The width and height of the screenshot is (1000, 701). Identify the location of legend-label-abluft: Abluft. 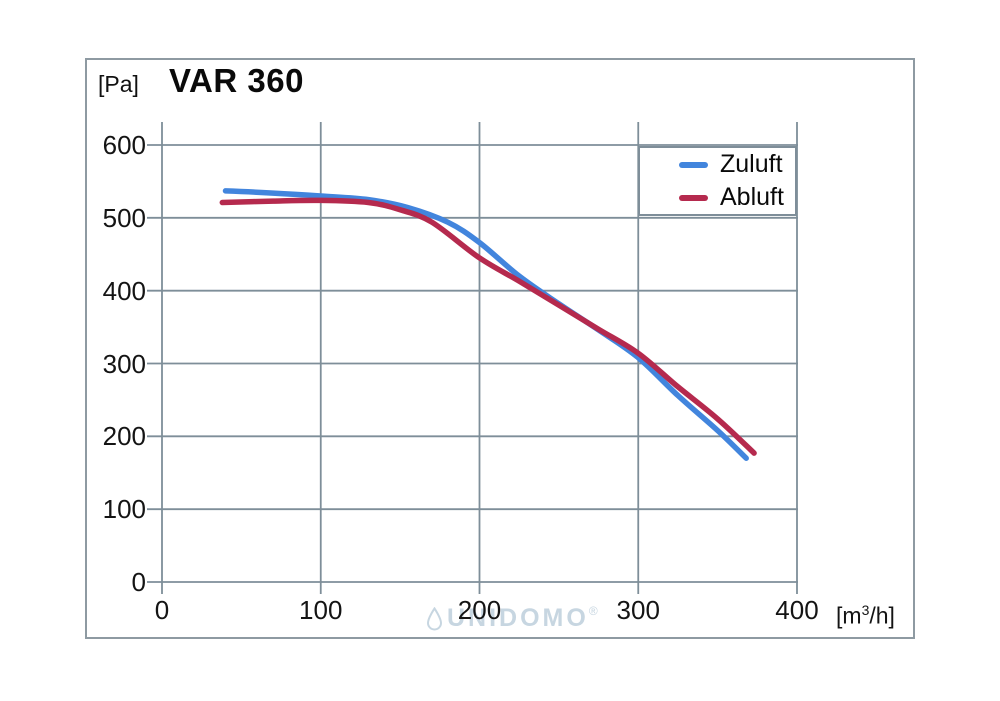
(752, 197).